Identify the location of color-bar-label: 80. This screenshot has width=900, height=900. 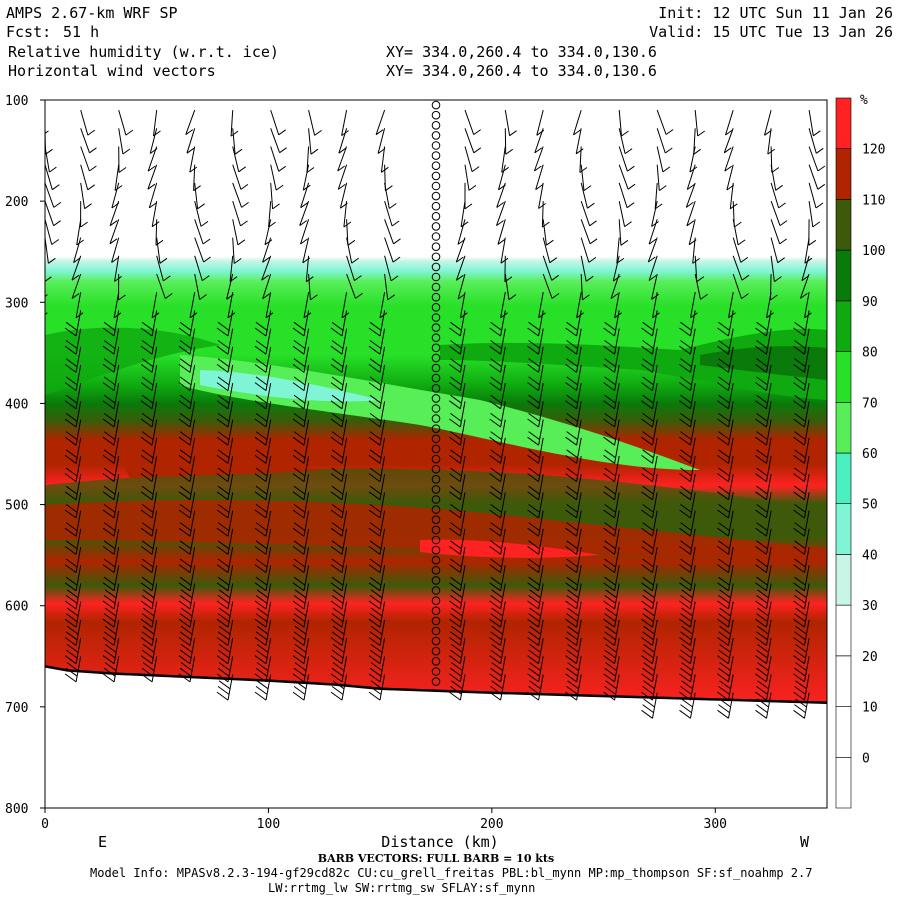
(870, 353).